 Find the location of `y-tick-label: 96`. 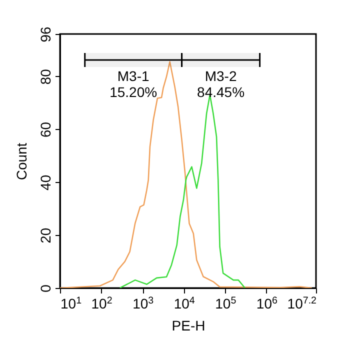

y-tick-label: 96 is located at coordinates (46, 34).